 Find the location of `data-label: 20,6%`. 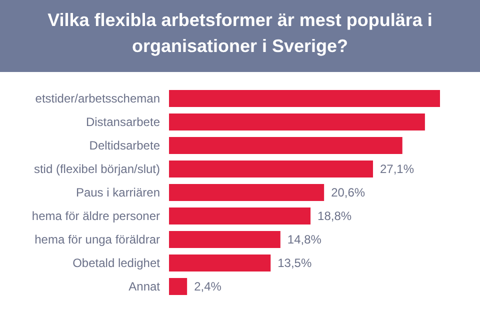

data-label: 20,6% is located at coordinates (348, 193).